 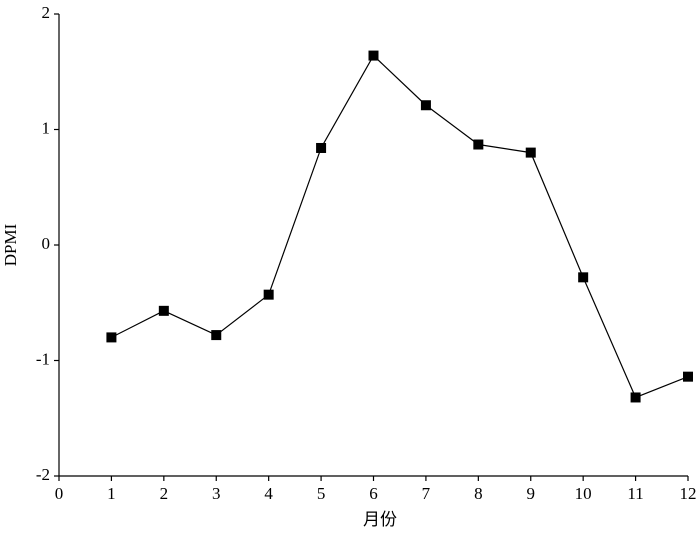 What do you see at coordinates (373, 493) in the screenshot?
I see `x-tick-label: 6` at bounding box center [373, 493].